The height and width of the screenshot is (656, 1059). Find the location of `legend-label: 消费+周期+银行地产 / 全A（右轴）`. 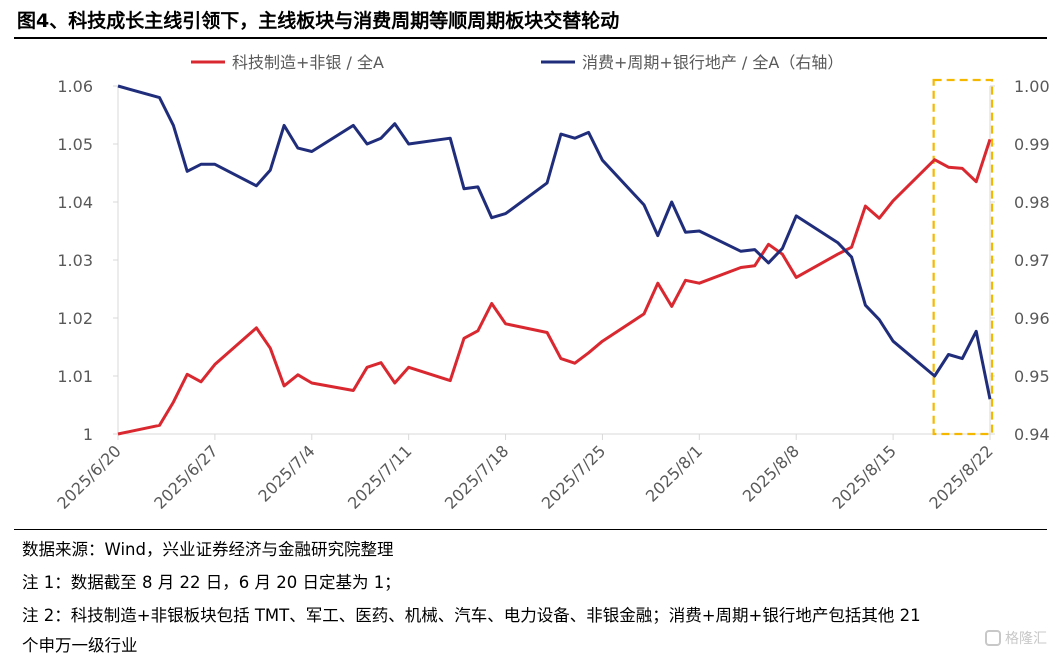

legend-label: 消费+周期+银行地产 / 全A（右轴） is located at coordinates (712, 62).